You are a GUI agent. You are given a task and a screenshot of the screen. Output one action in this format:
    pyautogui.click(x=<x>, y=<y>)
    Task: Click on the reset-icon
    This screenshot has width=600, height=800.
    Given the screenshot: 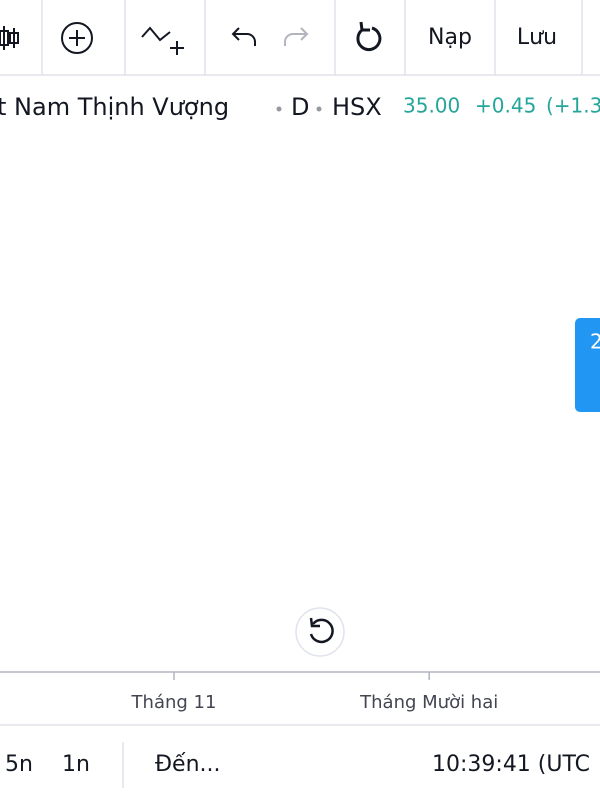 What is the action you would take?
    pyautogui.click(x=369, y=36)
    